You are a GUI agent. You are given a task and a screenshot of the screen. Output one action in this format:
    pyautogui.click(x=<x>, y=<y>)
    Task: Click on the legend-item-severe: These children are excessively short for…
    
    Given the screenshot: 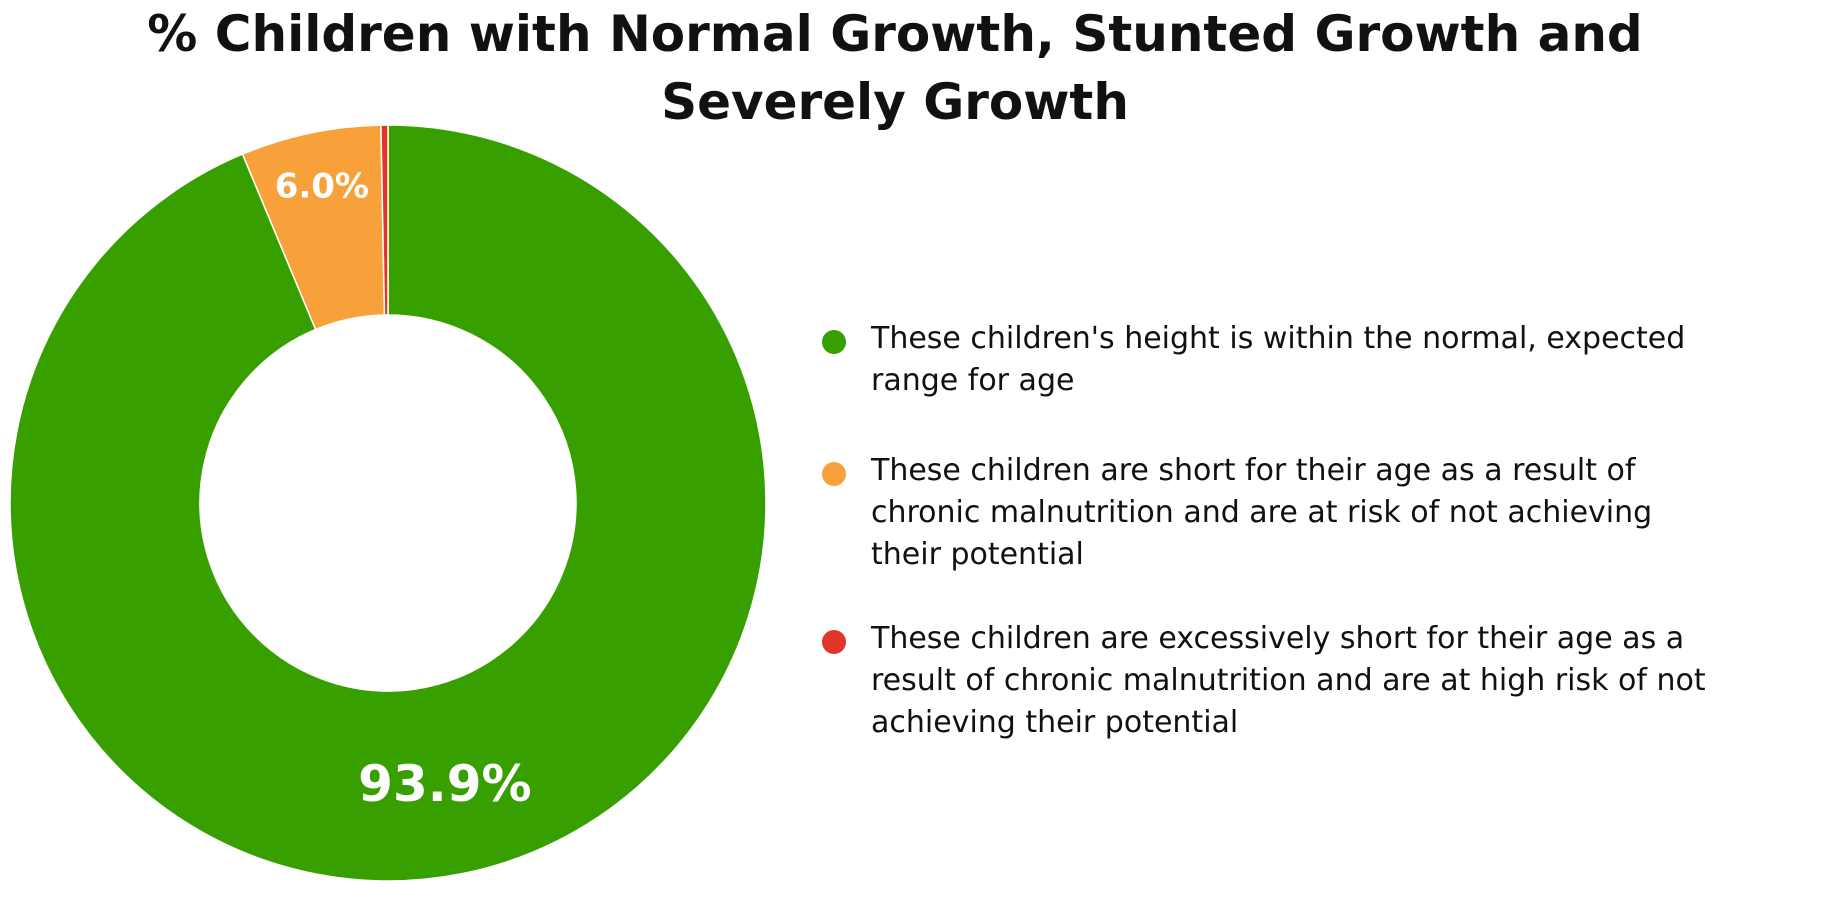 What is the action you would take?
    pyautogui.click(x=1272, y=681)
    